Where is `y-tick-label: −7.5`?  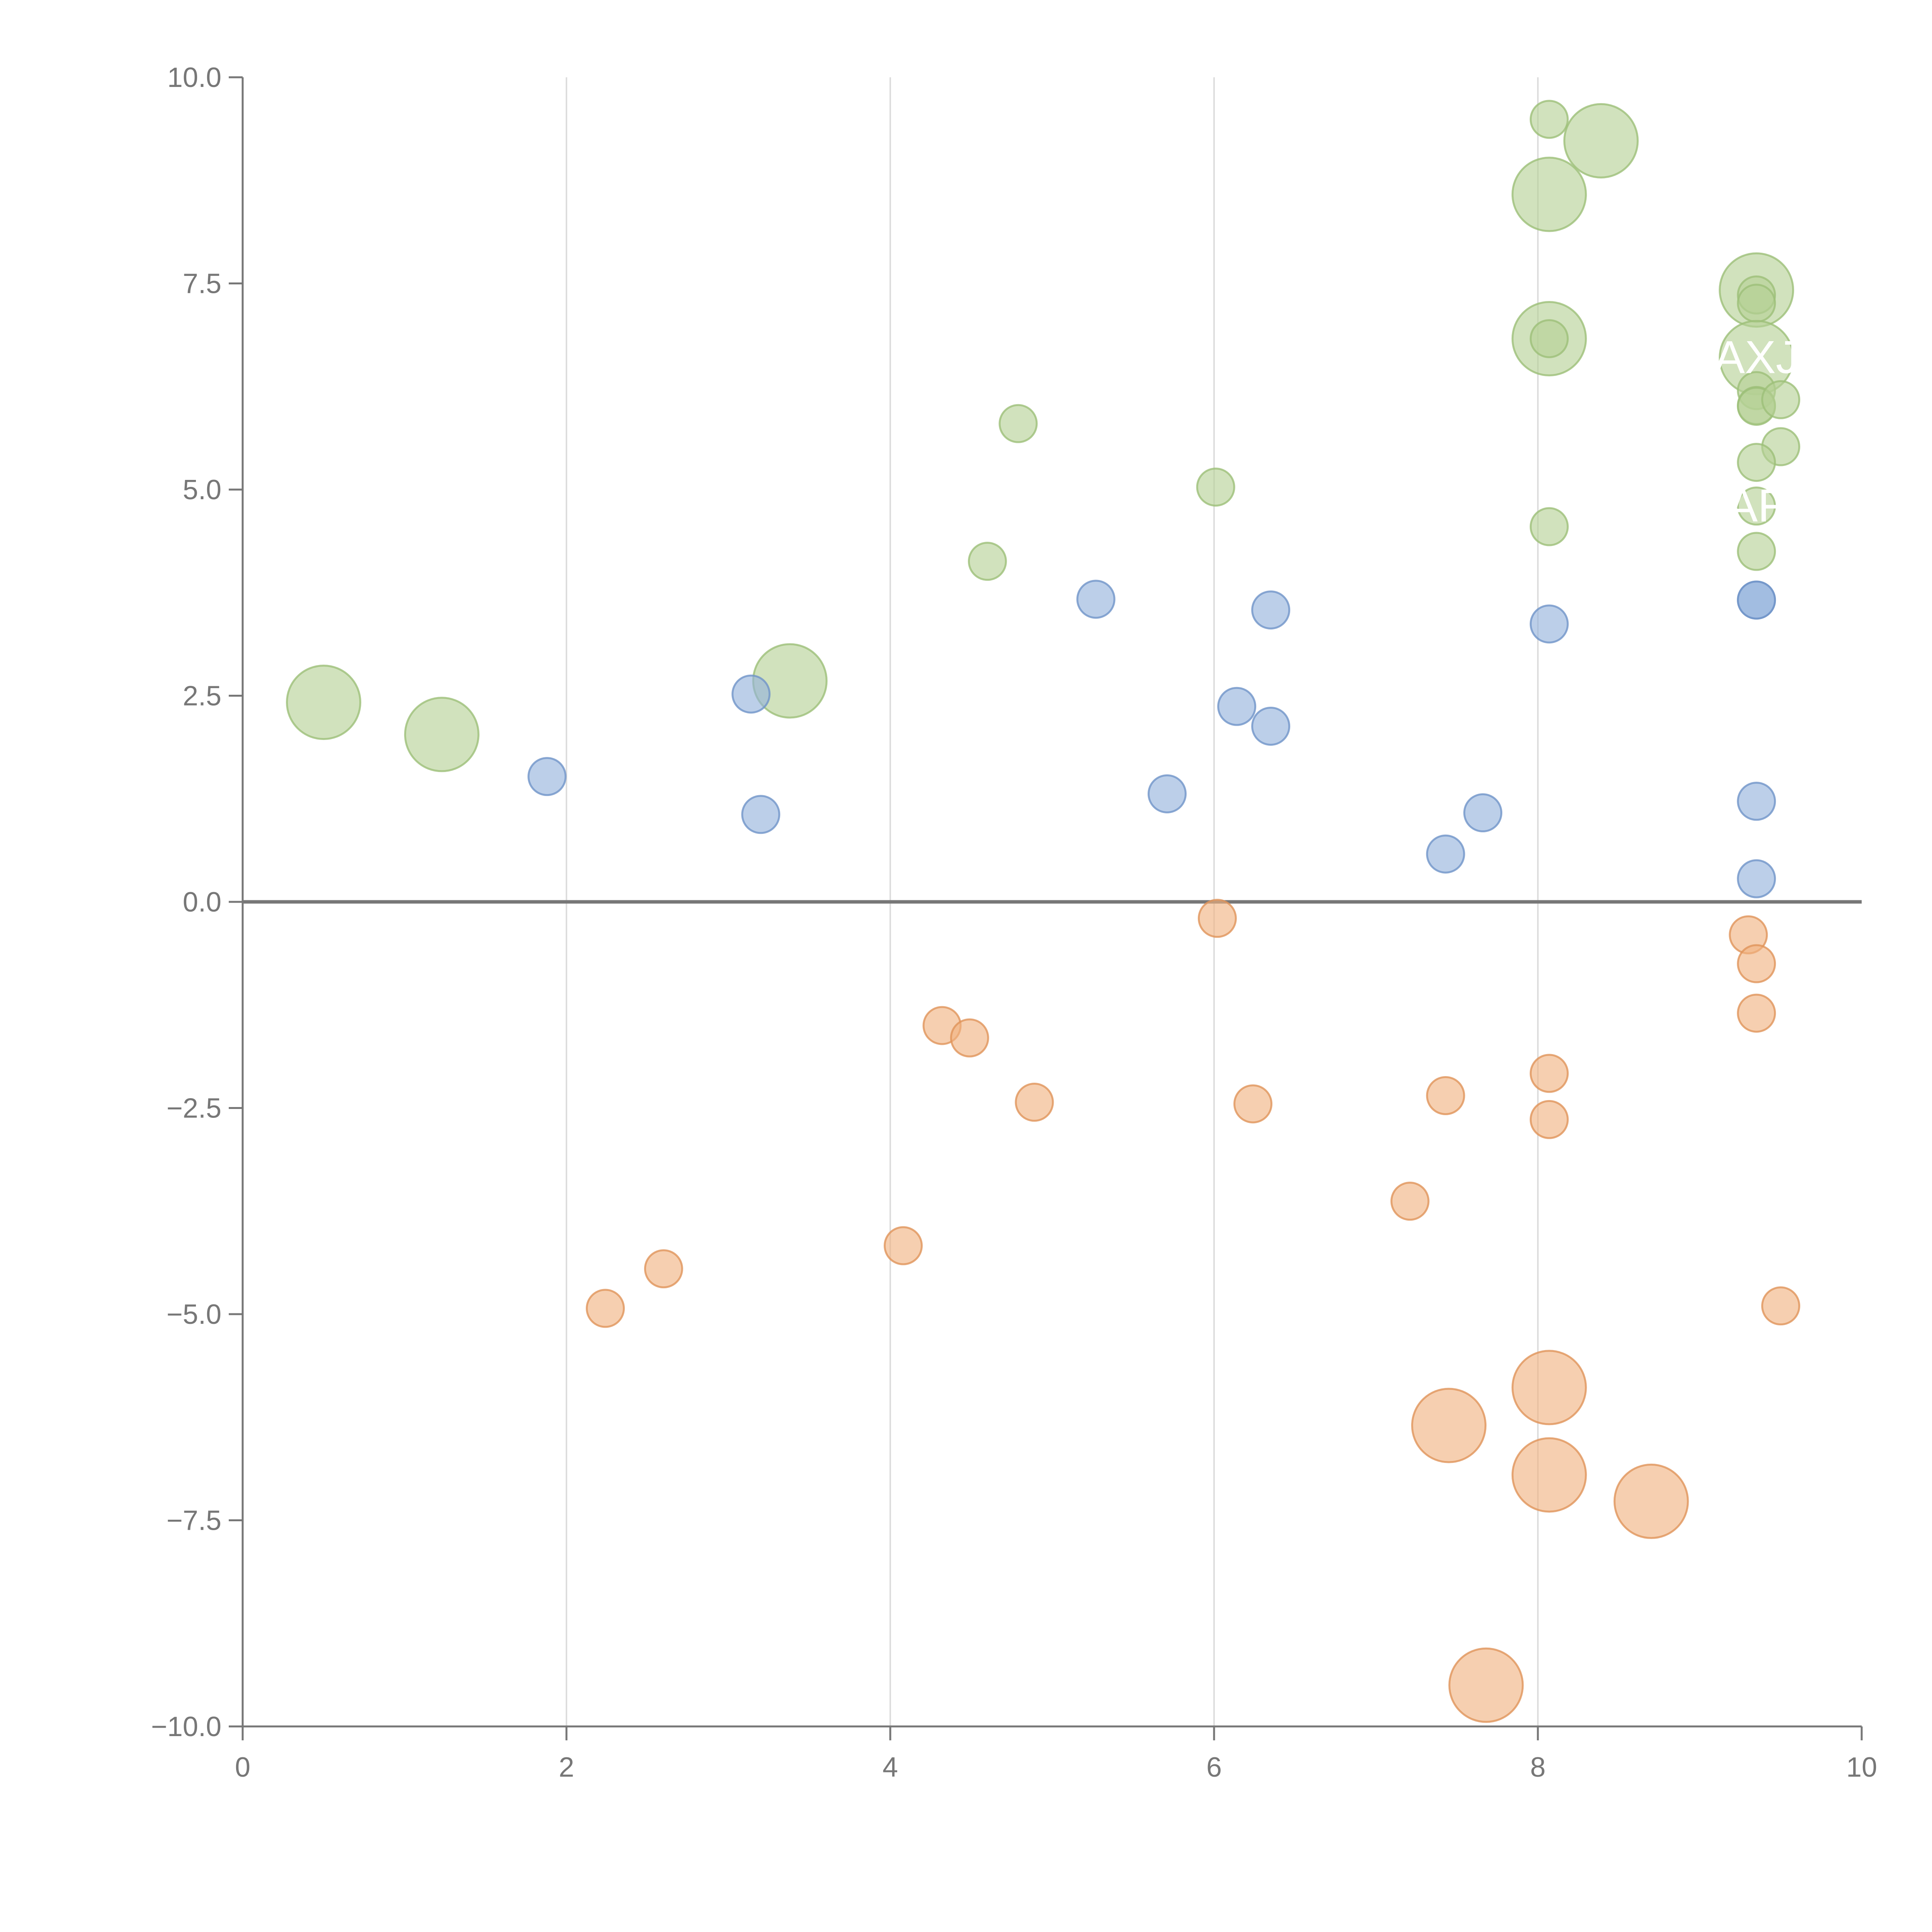
y-tick-label: −7.5 is located at coordinates (194, 1520).